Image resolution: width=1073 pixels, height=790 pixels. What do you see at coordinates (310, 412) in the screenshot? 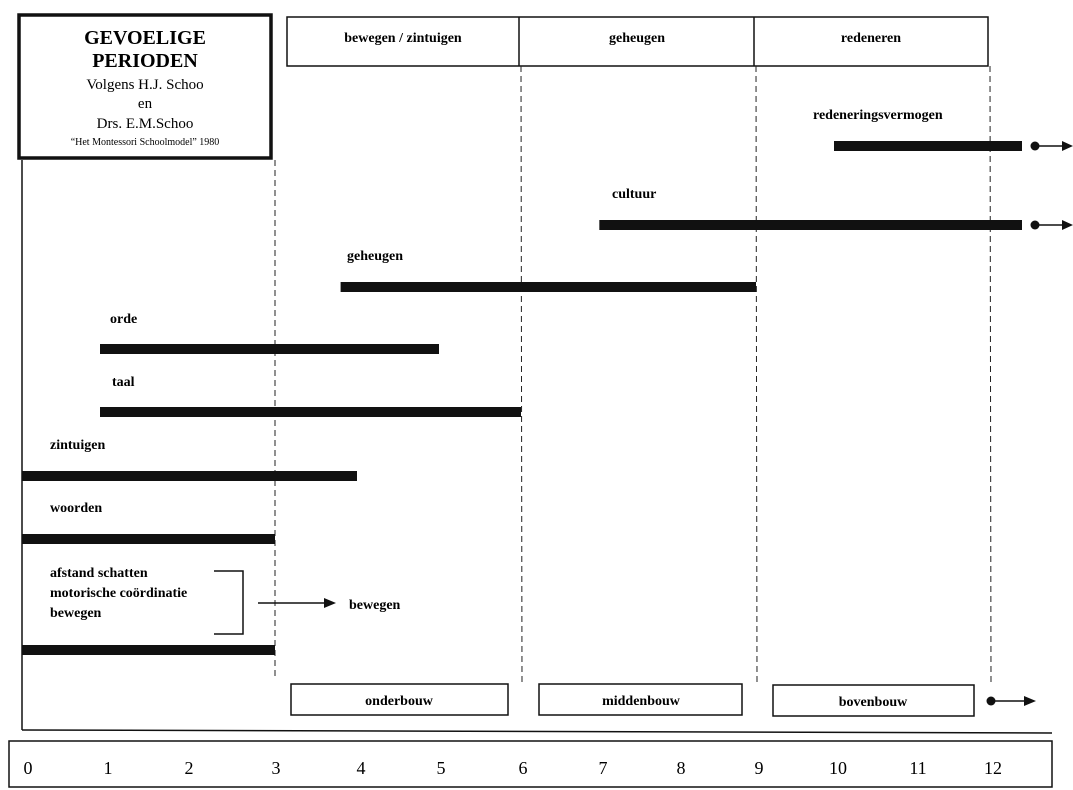
I see `period-bar-taal` at bounding box center [310, 412].